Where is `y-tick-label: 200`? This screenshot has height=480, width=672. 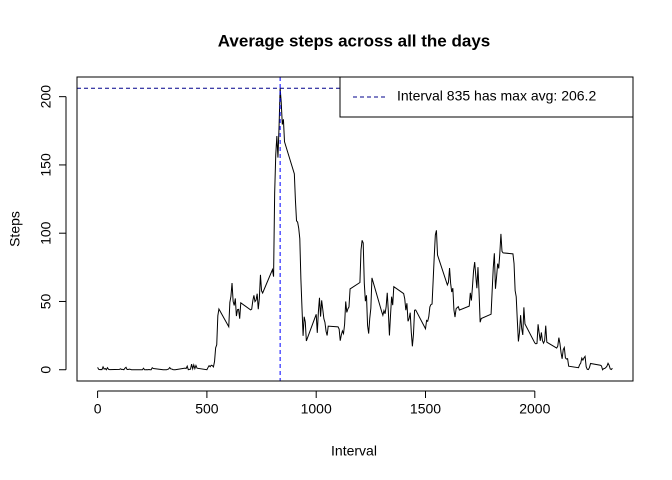 y-tick-label: 200 is located at coordinates (46, 97).